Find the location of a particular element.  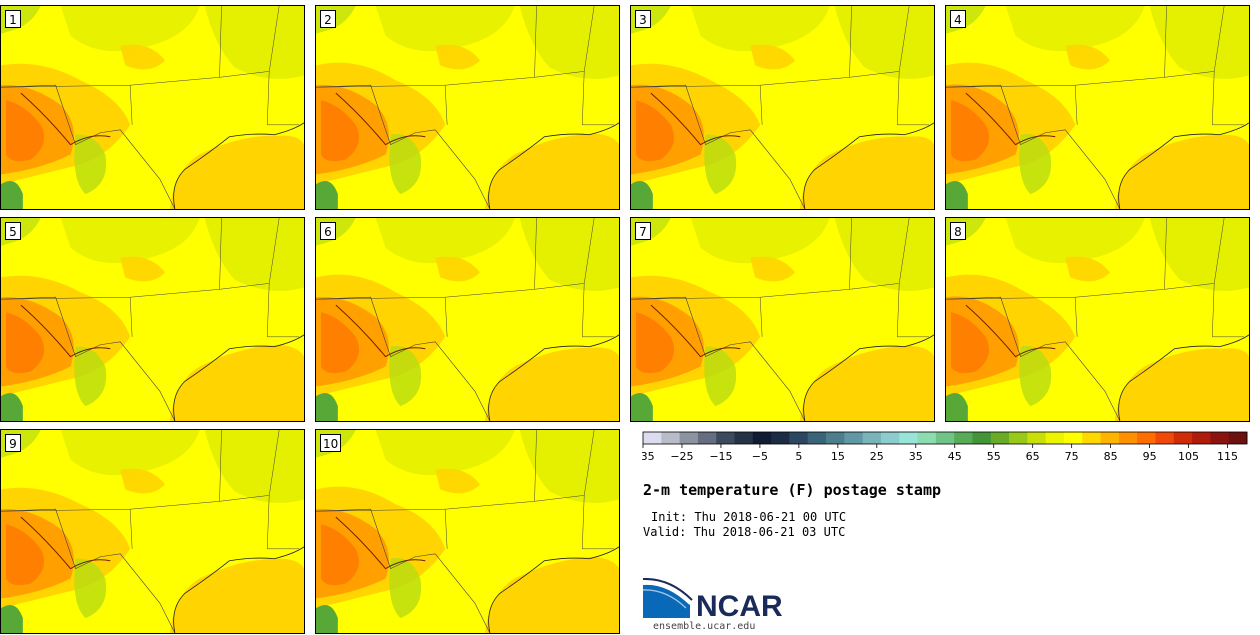

map-panel-8: 8 is located at coordinates (1097, 319).